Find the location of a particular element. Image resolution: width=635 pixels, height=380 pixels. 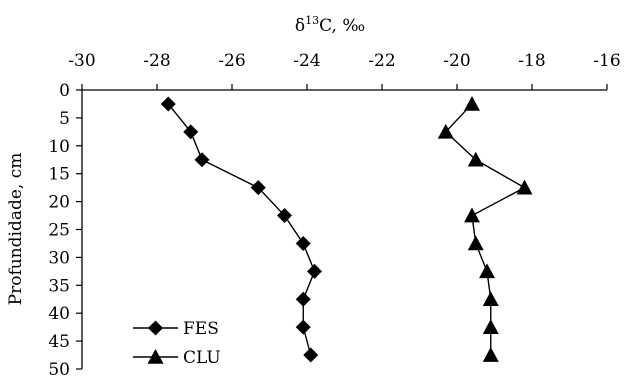

x-tick-label: -24 is located at coordinates (306, 61).